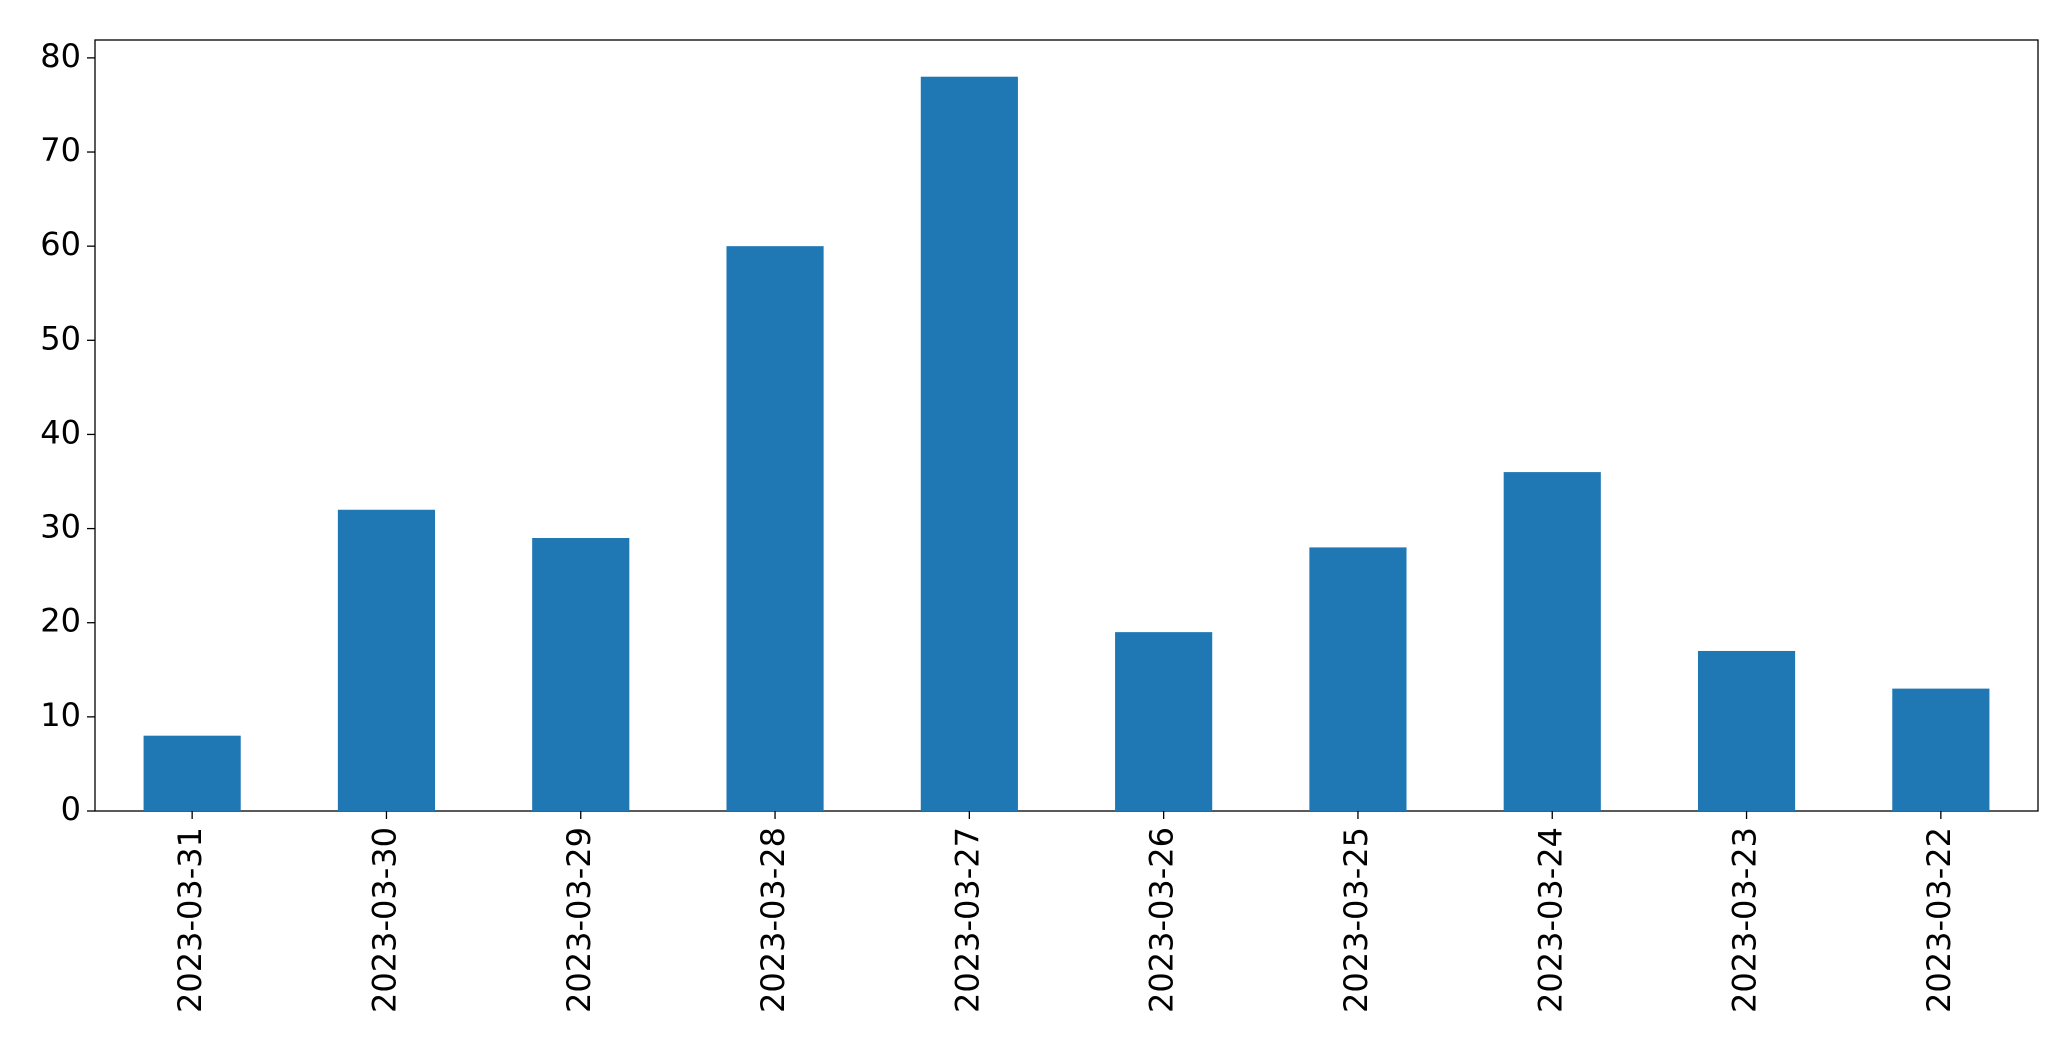 The width and height of the screenshot is (2071, 1061). I want to click on y-tick-label: 70, so click(60, 150).